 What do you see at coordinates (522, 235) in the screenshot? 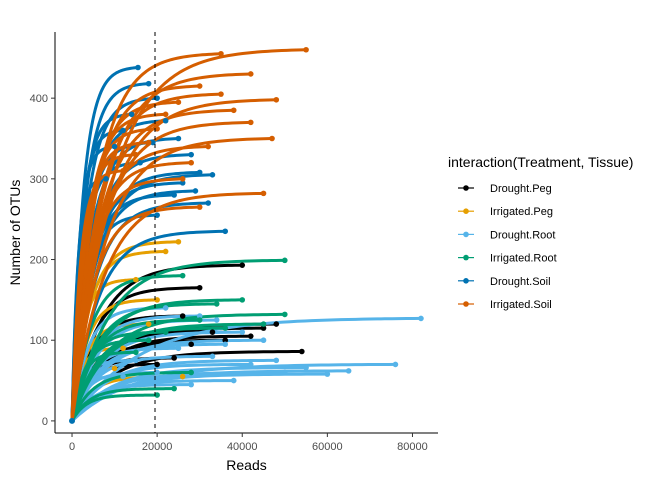
I see `legend-label: Drought.Root` at bounding box center [522, 235].